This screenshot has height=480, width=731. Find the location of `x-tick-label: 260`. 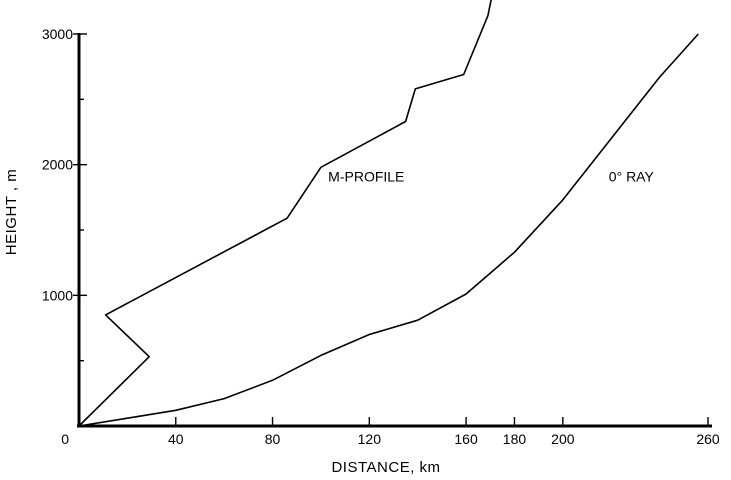

x-tick-label: 260 is located at coordinates (708, 439).